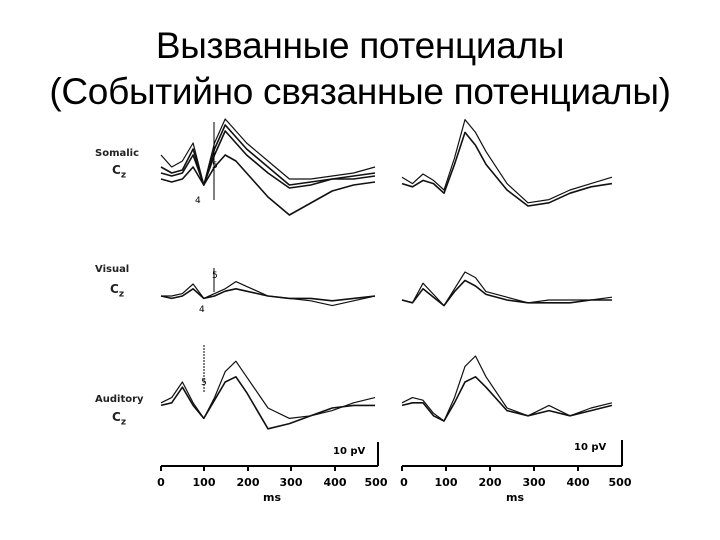 The image size is (720, 540). Describe the element at coordinates (490, 482) in the screenshot. I see `tick-right-200: 200` at that location.